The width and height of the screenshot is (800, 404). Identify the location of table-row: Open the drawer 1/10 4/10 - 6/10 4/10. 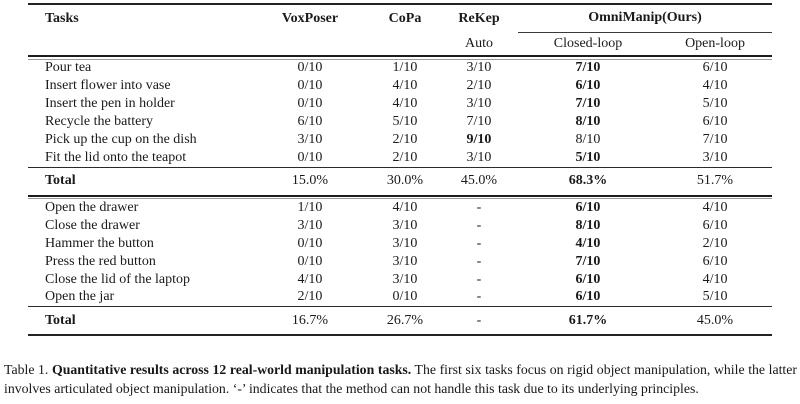
(400, 208).